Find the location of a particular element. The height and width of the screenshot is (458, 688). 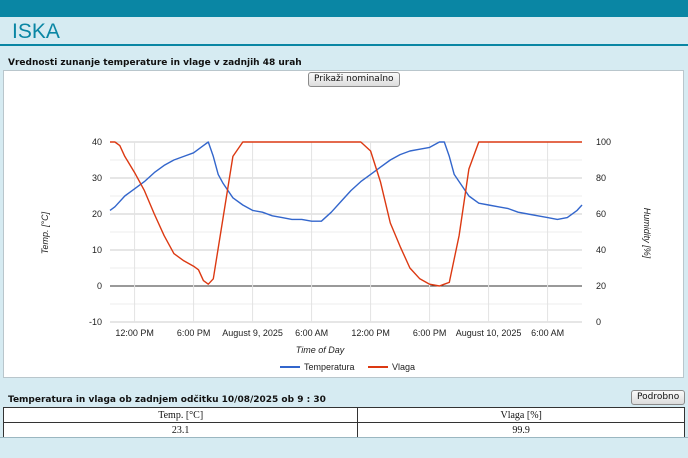

series-line-temperatura is located at coordinates (346, 181).